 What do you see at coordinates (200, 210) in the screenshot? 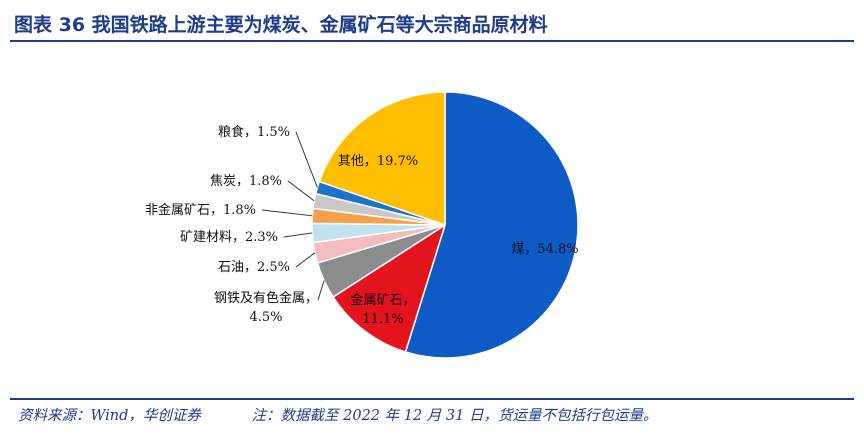
I see `data-label-5: 非金属矿石，1.8%` at bounding box center [200, 210].